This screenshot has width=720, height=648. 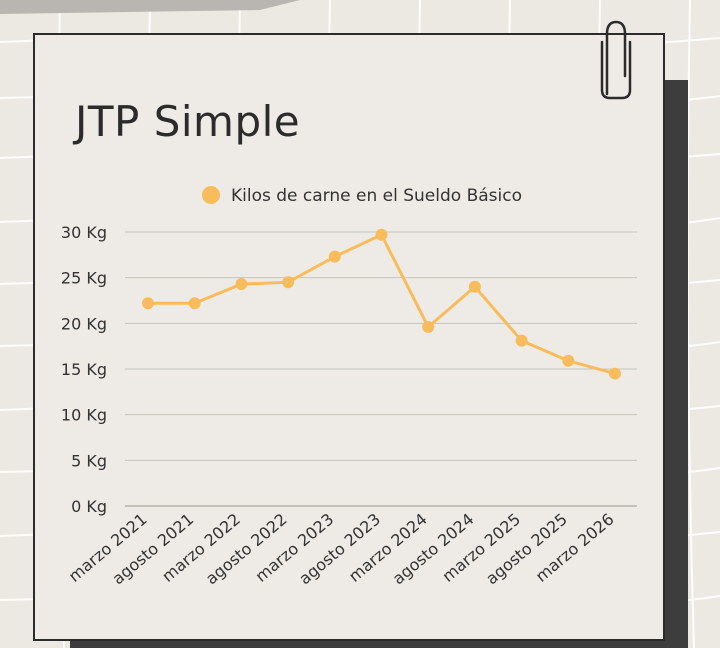 What do you see at coordinates (188, 121) in the screenshot?
I see `chart-title: JTP Simple` at bounding box center [188, 121].